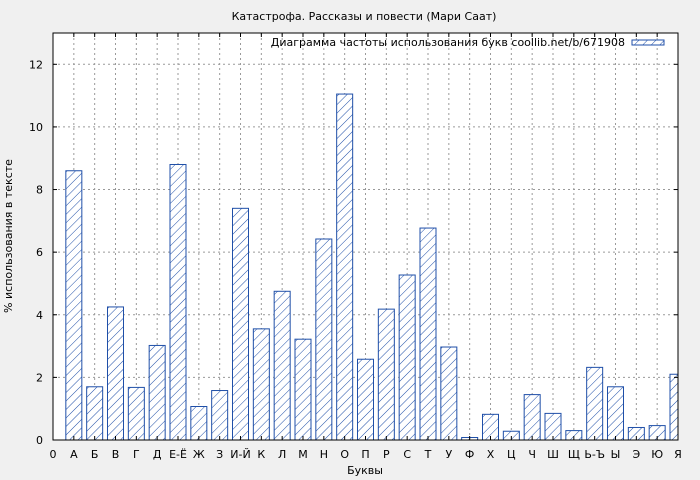 The width and height of the screenshot is (700, 480). What do you see at coordinates (674, 407) in the screenshot?
I see `bar-Я` at bounding box center [674, 407].